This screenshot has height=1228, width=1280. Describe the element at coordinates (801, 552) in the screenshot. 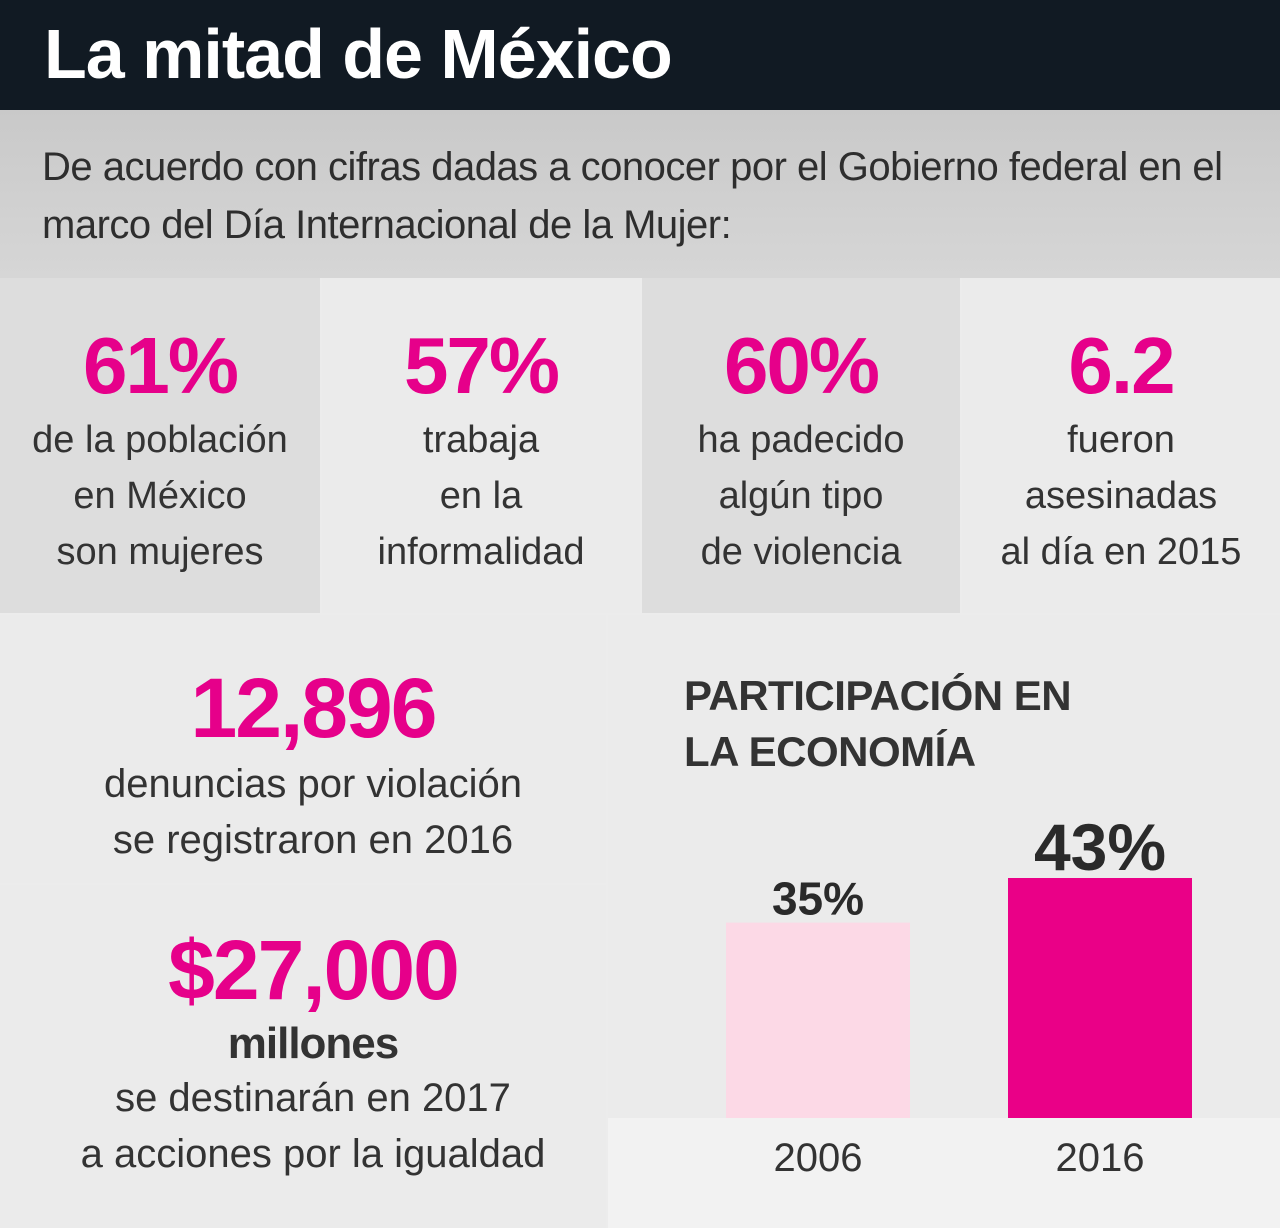

I see `stat-desc-line: de violencia` at that location.